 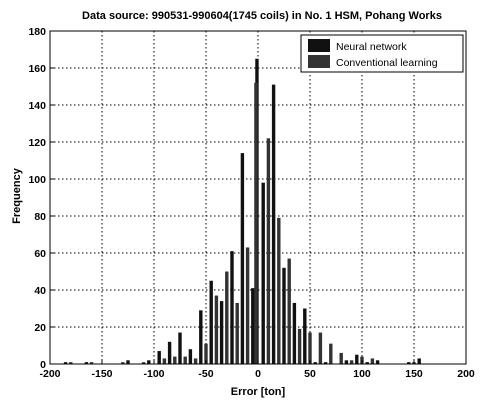 What do you see at coordinates (387, 63) in the screenshot?
I see `legend-label-conventional-learning: Conventional learning` at bounding box center [387, 63].